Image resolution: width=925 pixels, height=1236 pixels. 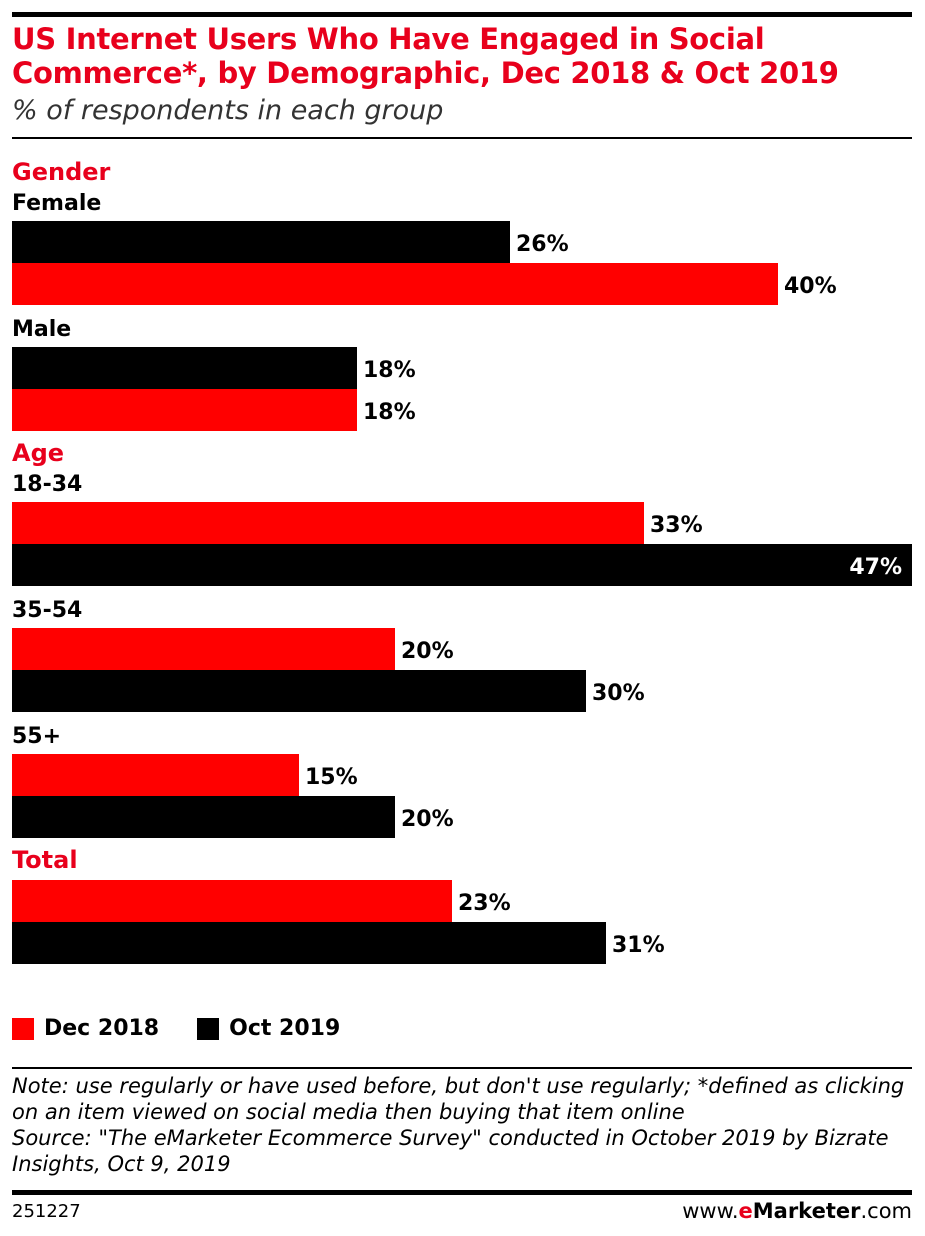 I want to click on group-heading-age: Age, so click(x=38, y=453).